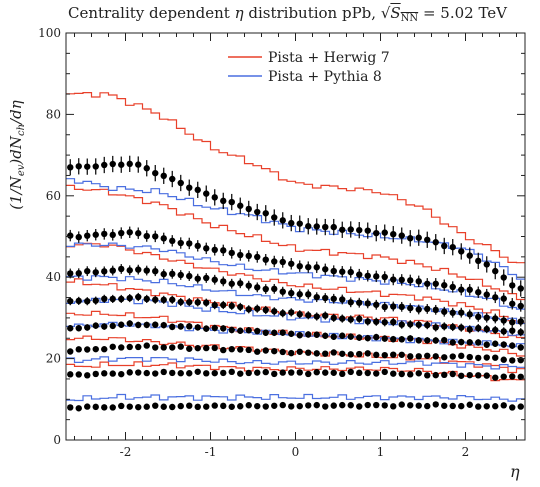  Describe the element at coordinates (53, 114) in the screenshot. I see `y-tick-label: 80` at that location.